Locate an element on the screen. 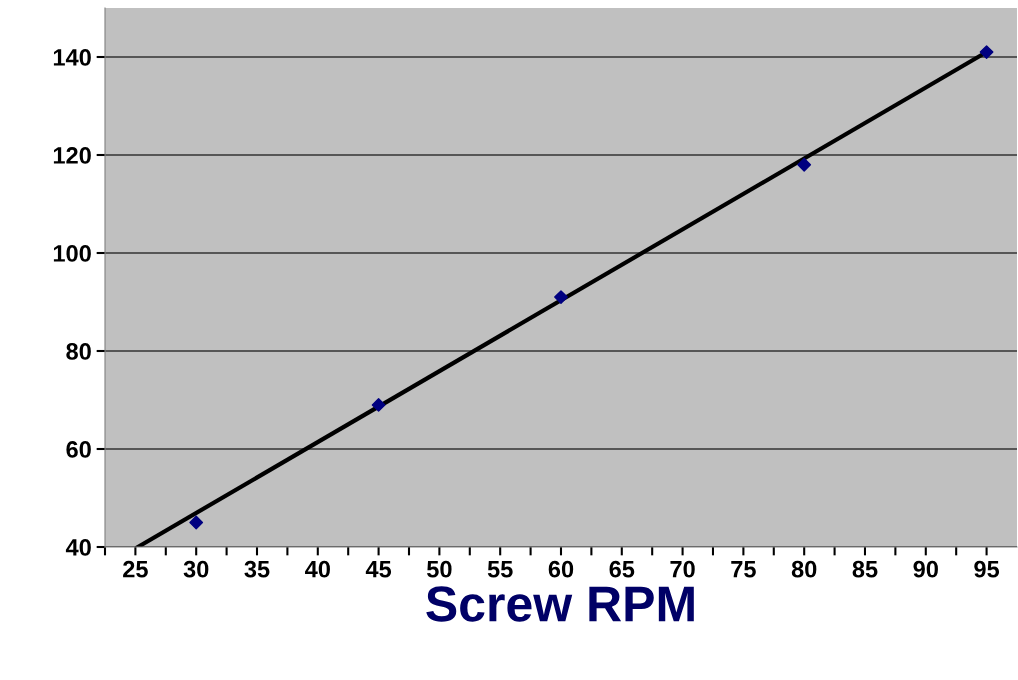 This screenshot has width=1018, height=680. x-tick-label: 90 is located at coordinates (925, 569).